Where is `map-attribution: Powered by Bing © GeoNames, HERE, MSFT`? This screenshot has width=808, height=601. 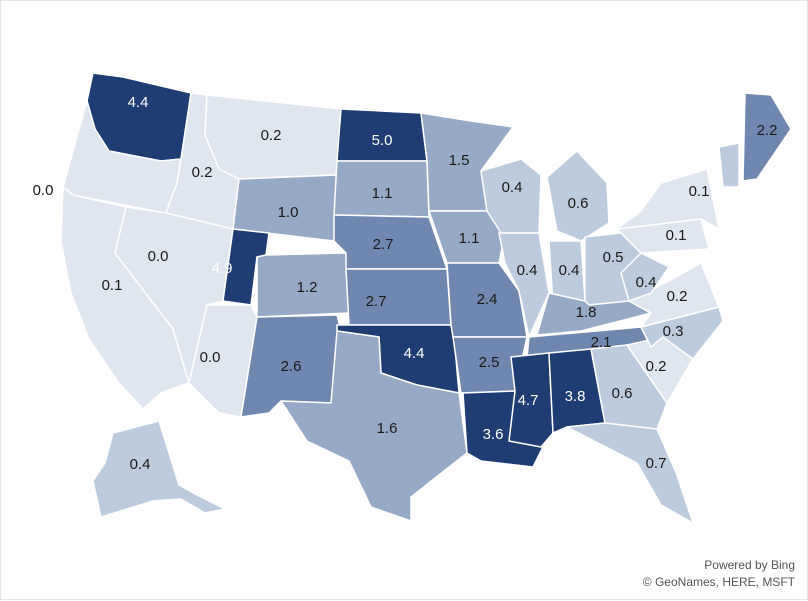 map-attribution: Powered by Bing © GeoNames, HERE, MSFT is located at coordinates (719, 574).